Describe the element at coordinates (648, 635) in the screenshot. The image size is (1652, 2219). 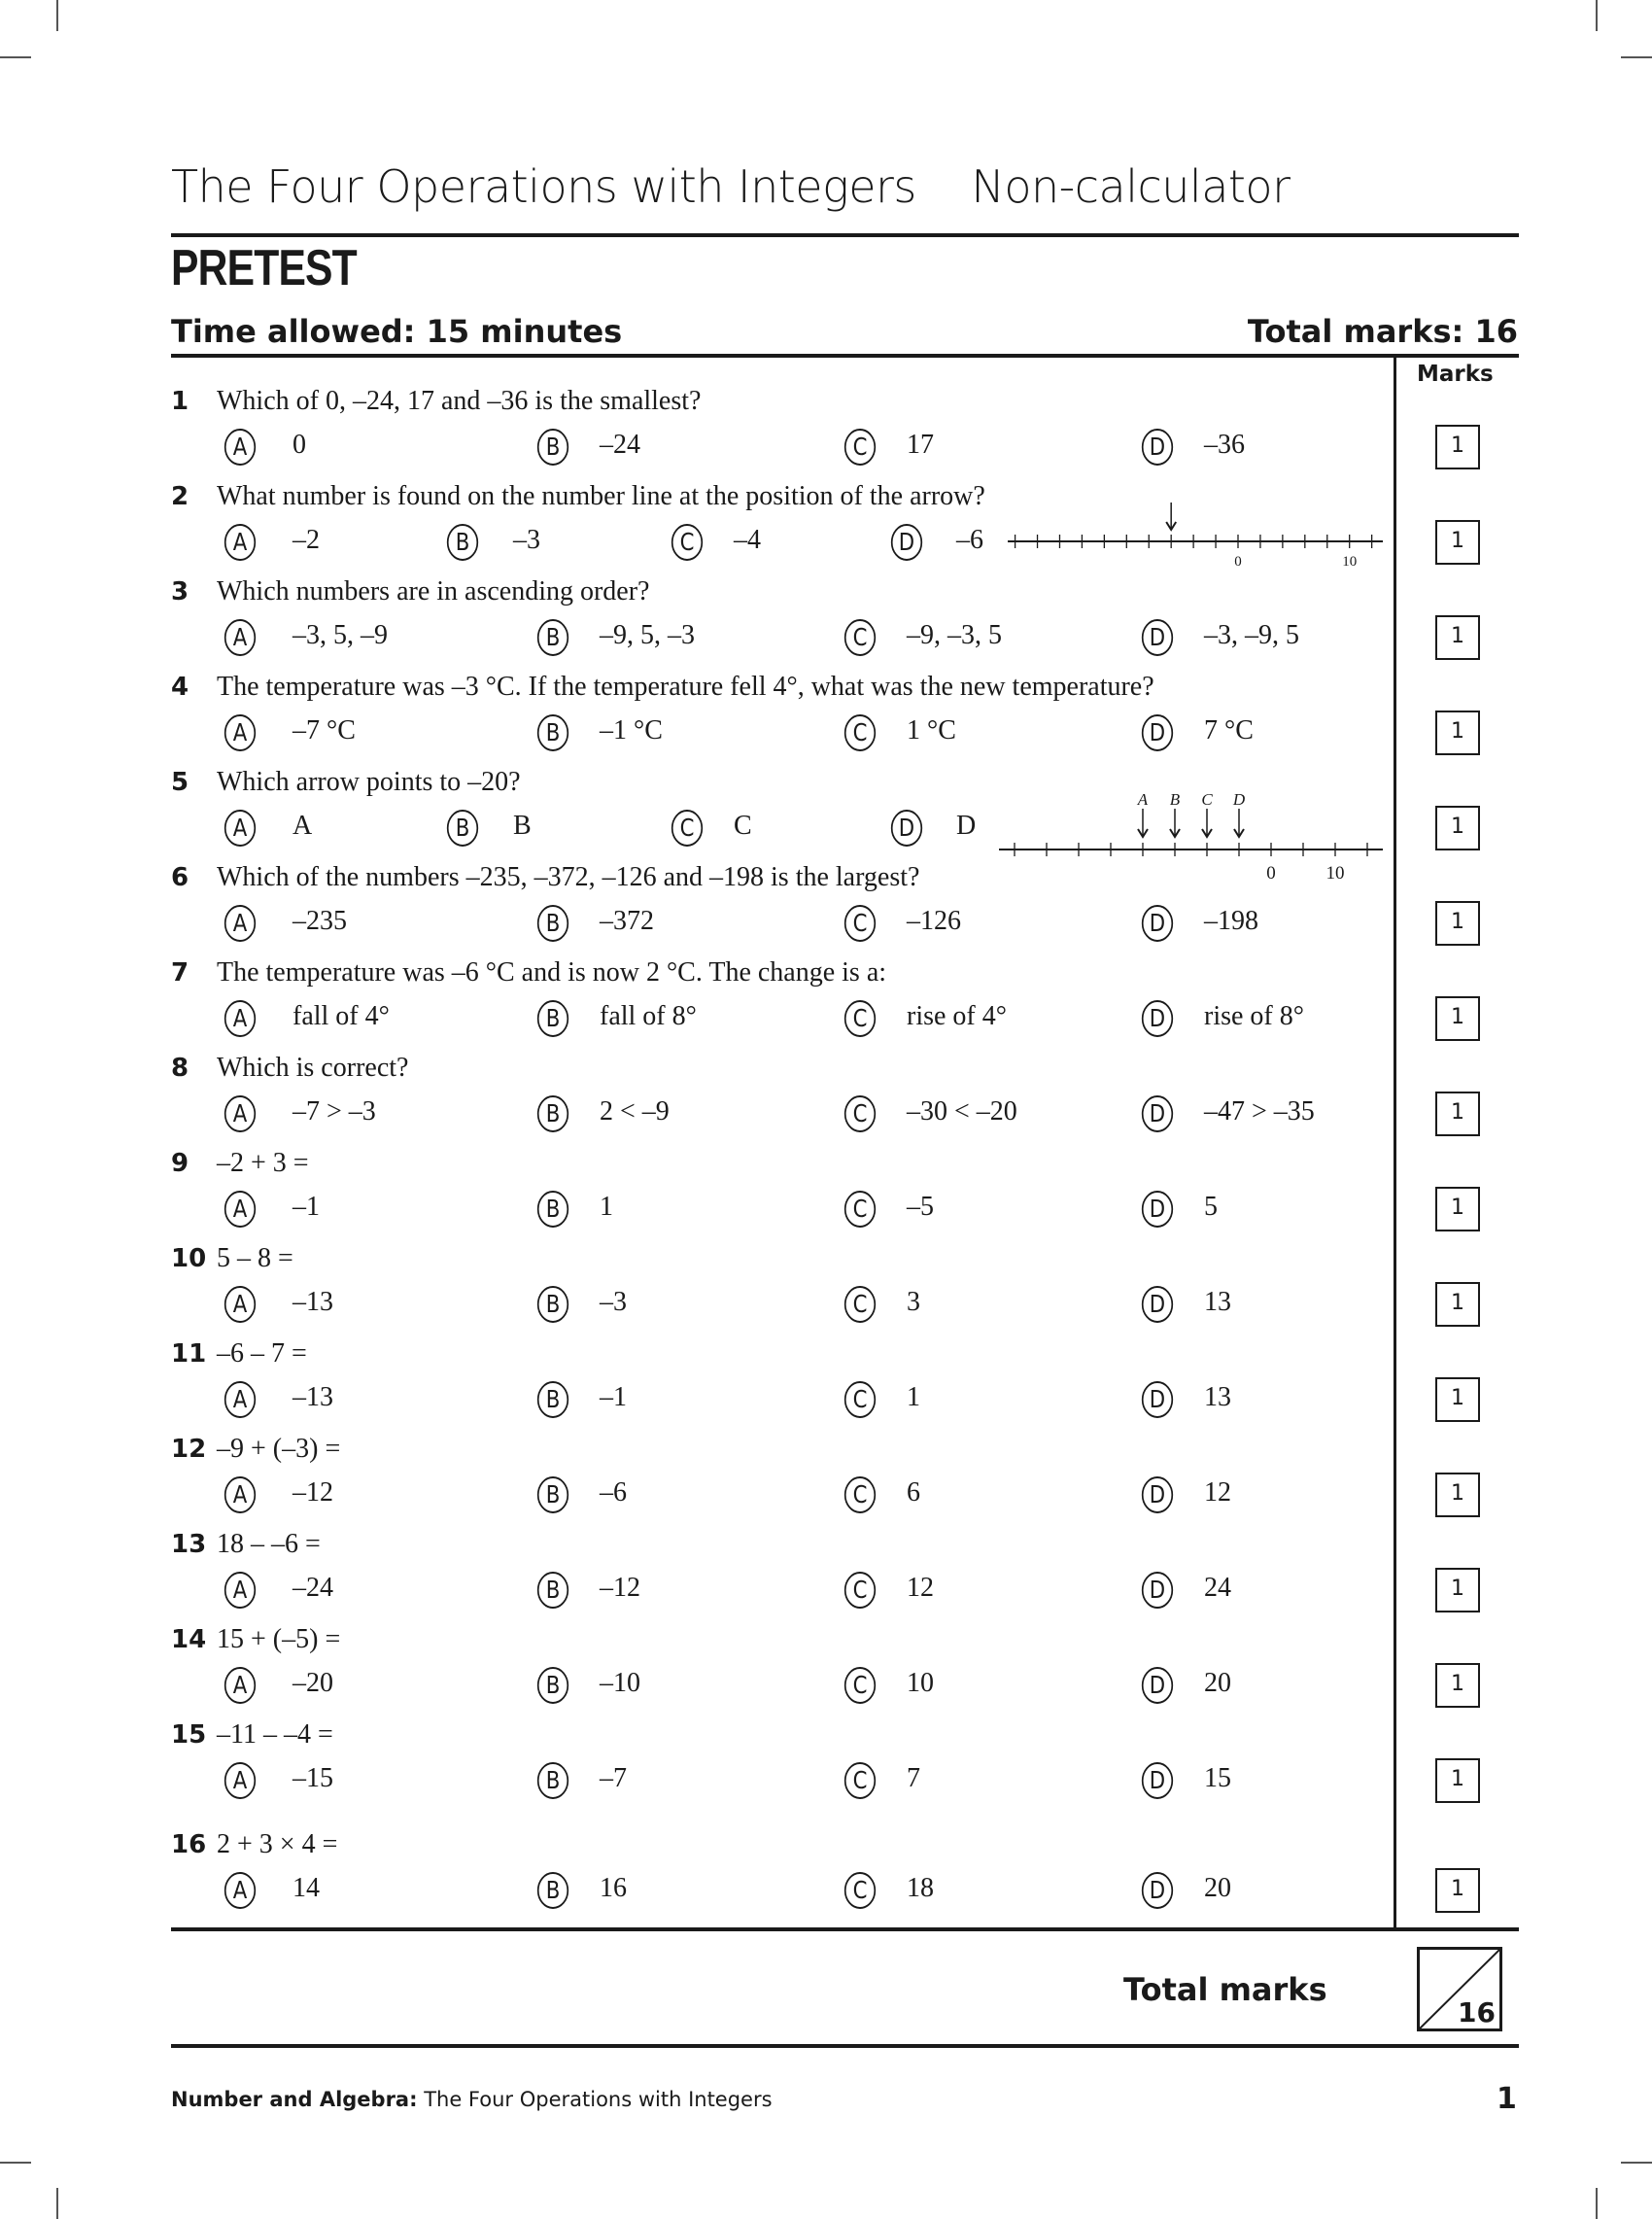
I see `option-b-value: –9, 5, –3` at that location.